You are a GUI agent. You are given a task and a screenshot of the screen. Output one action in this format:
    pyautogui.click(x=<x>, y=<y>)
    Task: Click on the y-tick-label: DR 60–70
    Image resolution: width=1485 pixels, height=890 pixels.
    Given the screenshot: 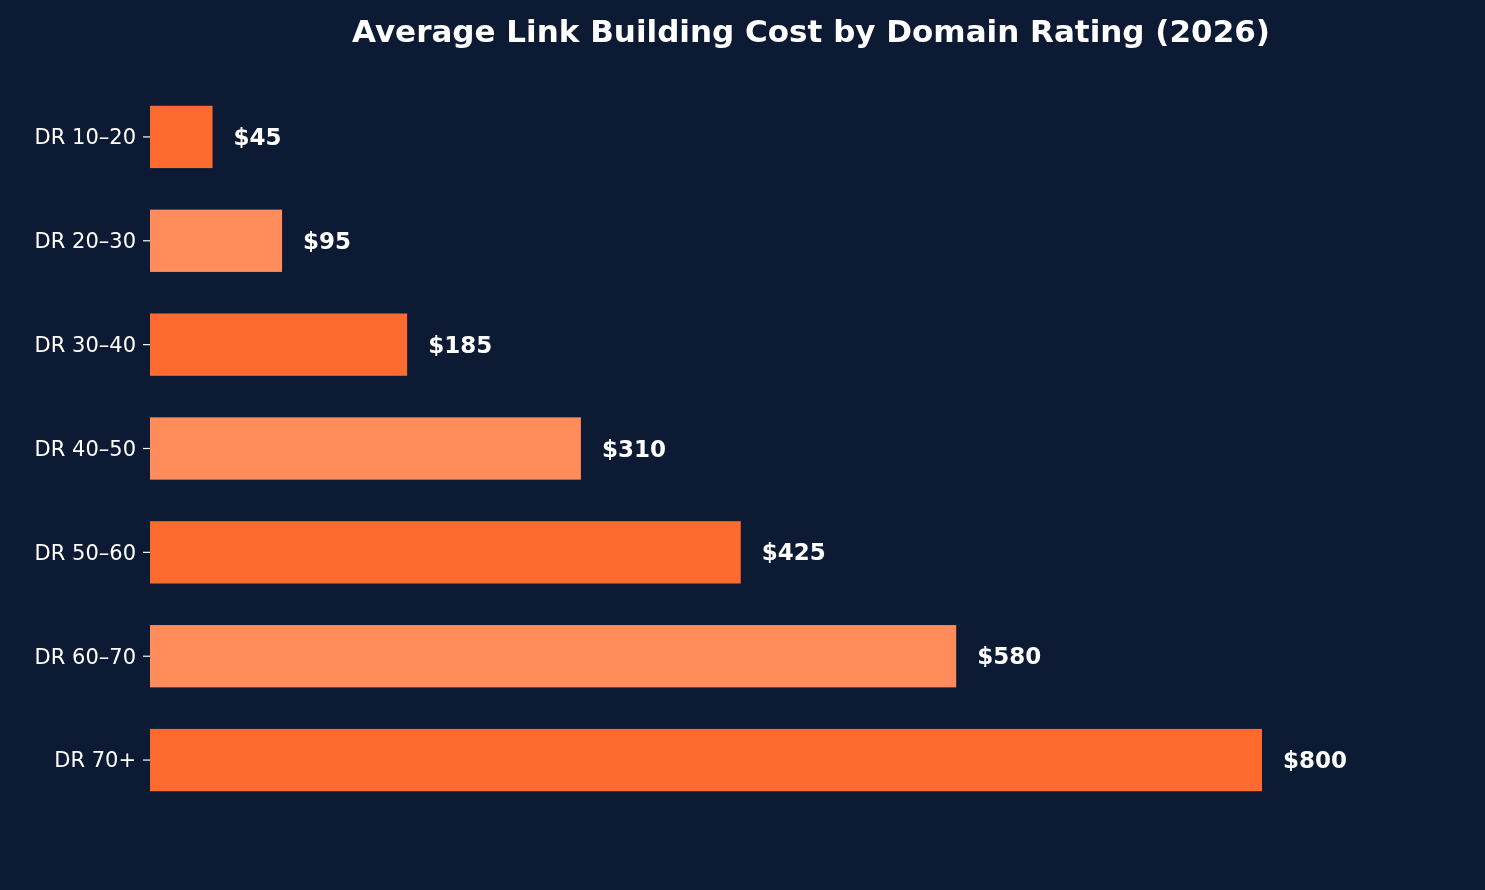 What is the action you would take?
    pyautogui.click(x=85, y=656)
    